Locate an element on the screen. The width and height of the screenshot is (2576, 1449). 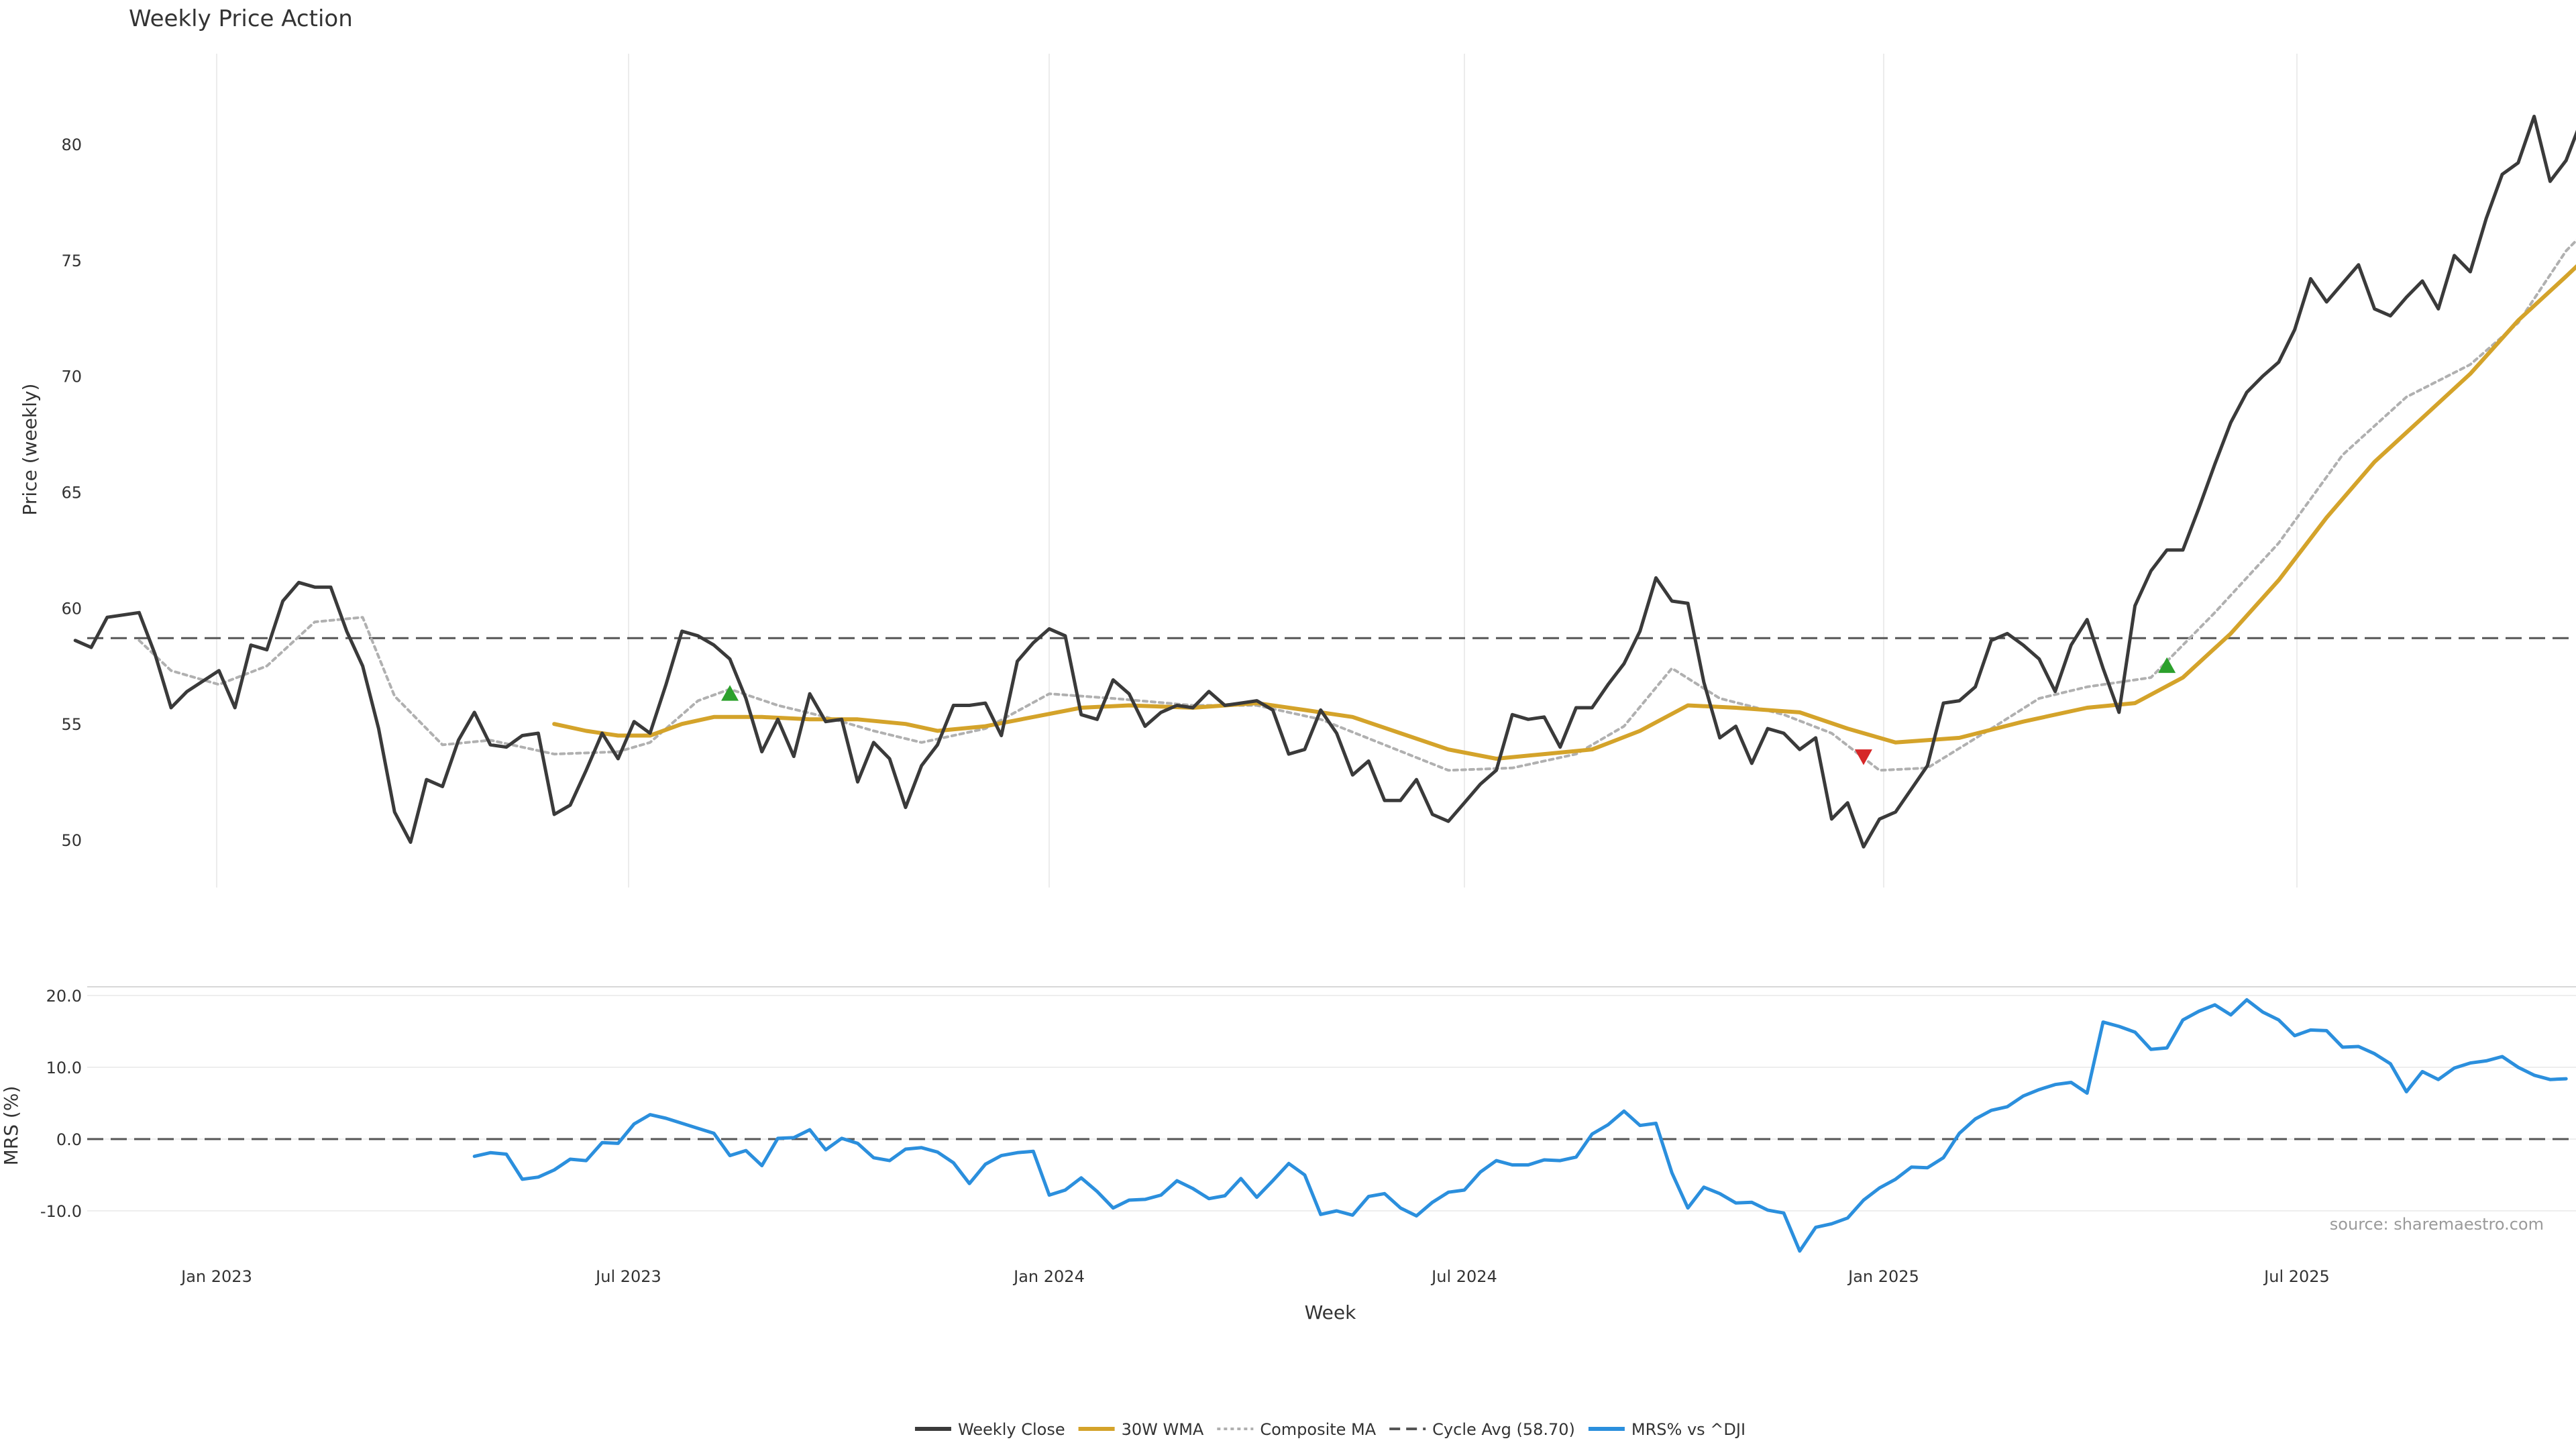
date-tick-jul-2024: Jul 2024 is located at coordinates (1463, 1276).